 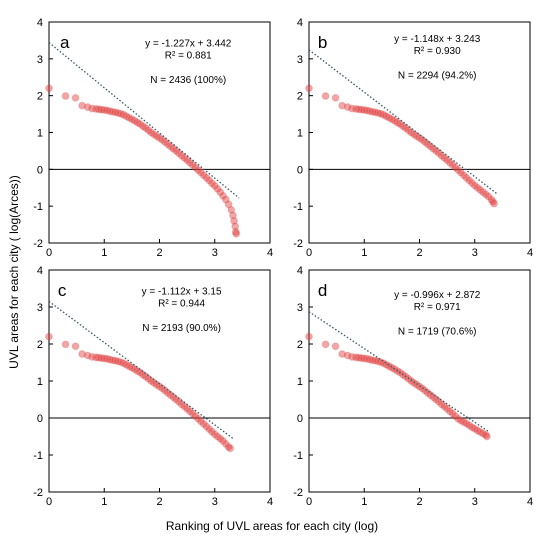 I want to click on x-tick-label: 1, so click(x=364, y=502).